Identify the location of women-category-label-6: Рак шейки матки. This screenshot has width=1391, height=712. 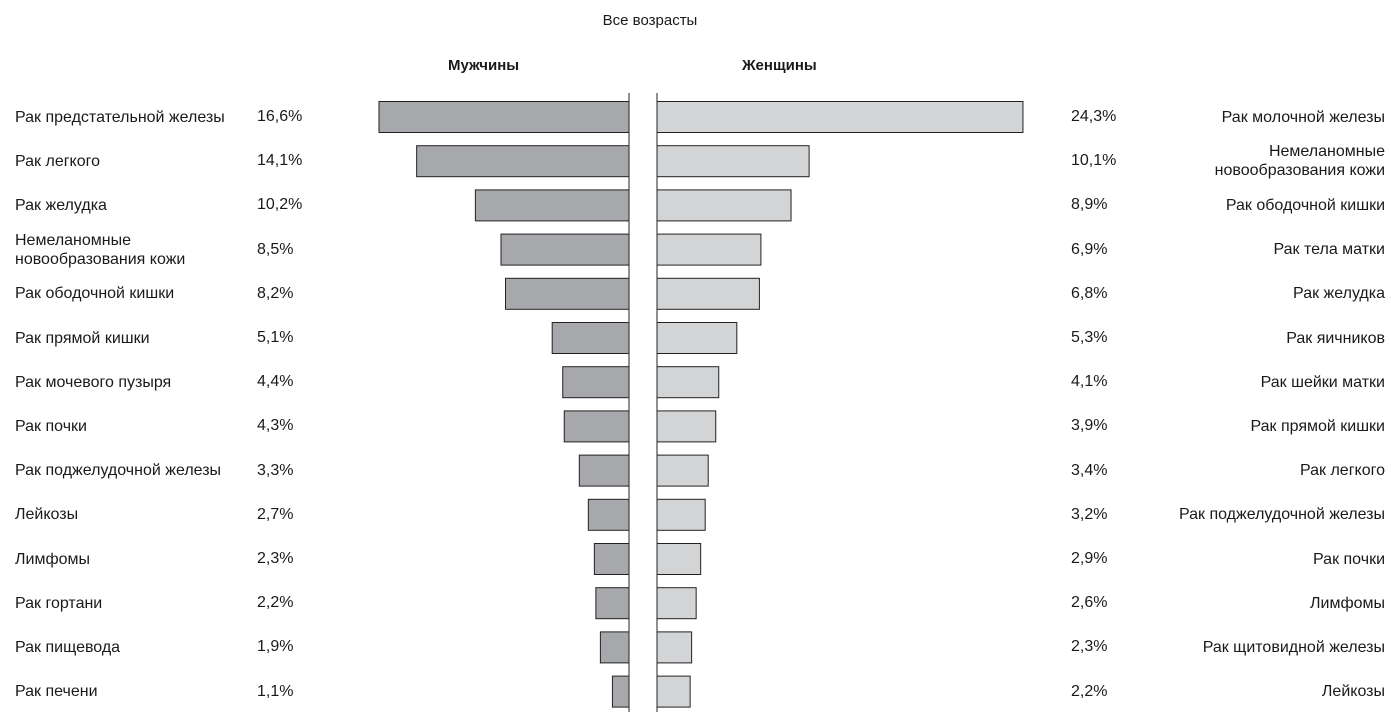
(1322, 382).